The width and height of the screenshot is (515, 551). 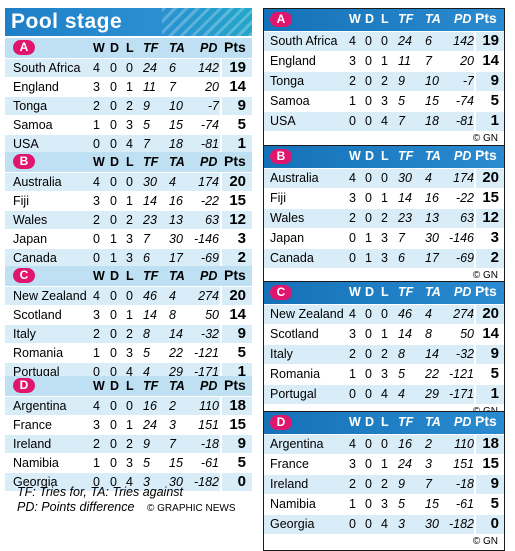 What do you see at coordinates (96, 239) in the screenshot?
I see `team-w: 0` at bounding box center [96, 239].